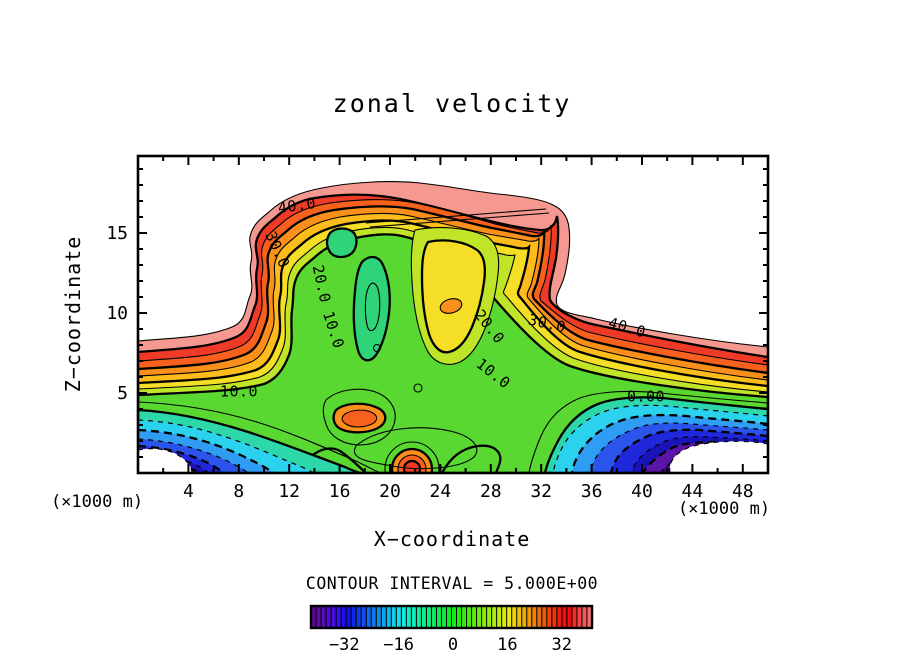 This screenshot has height=654, width=904. I want to click on interior-orange-spot, so click(451, 306).